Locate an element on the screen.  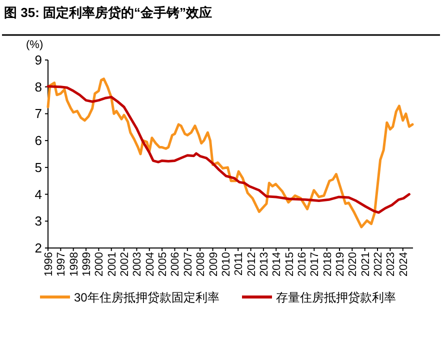
x-tick-label: 2000 is located at coordinates (100, 264).